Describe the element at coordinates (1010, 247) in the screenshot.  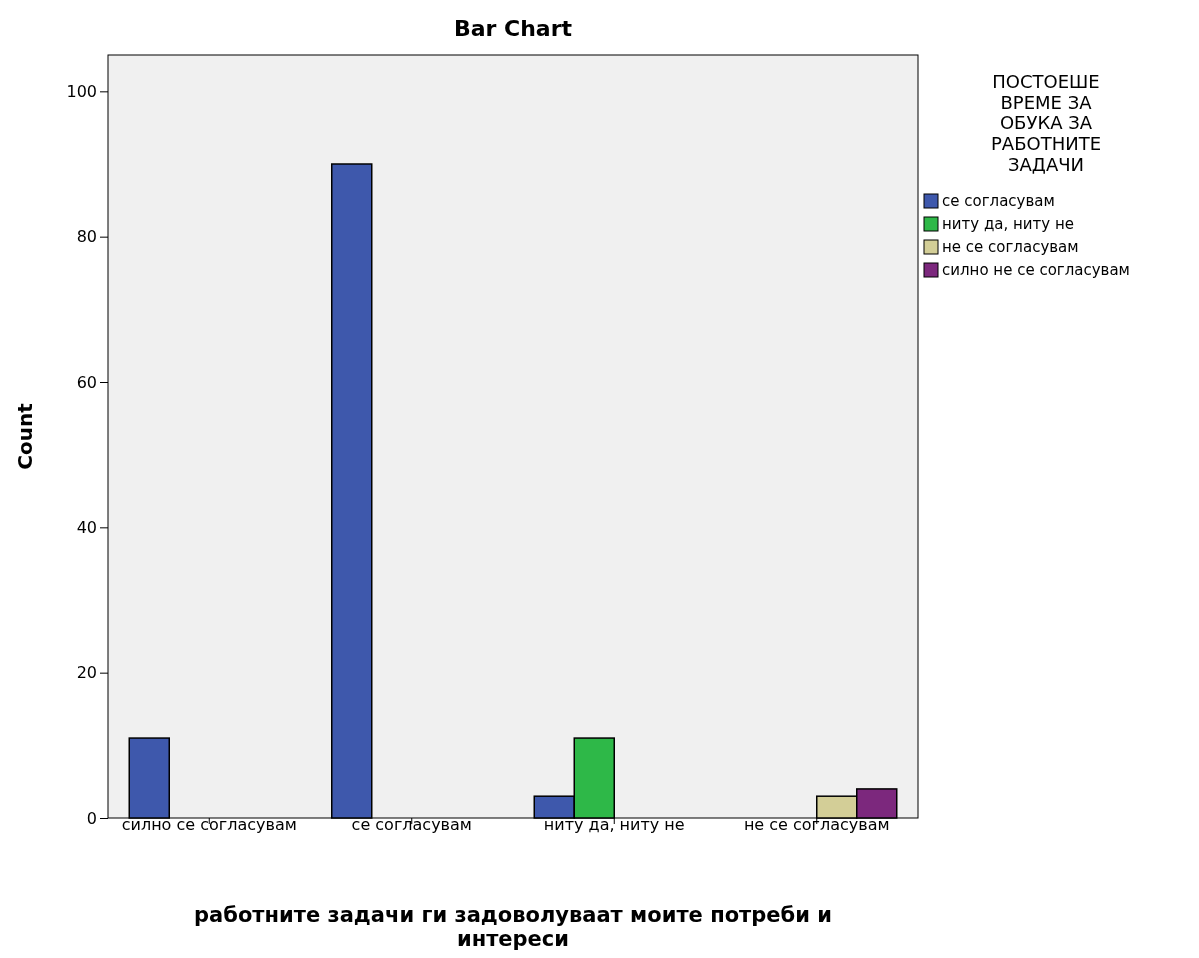
I see `legend-label: не се согласувам` at that location.